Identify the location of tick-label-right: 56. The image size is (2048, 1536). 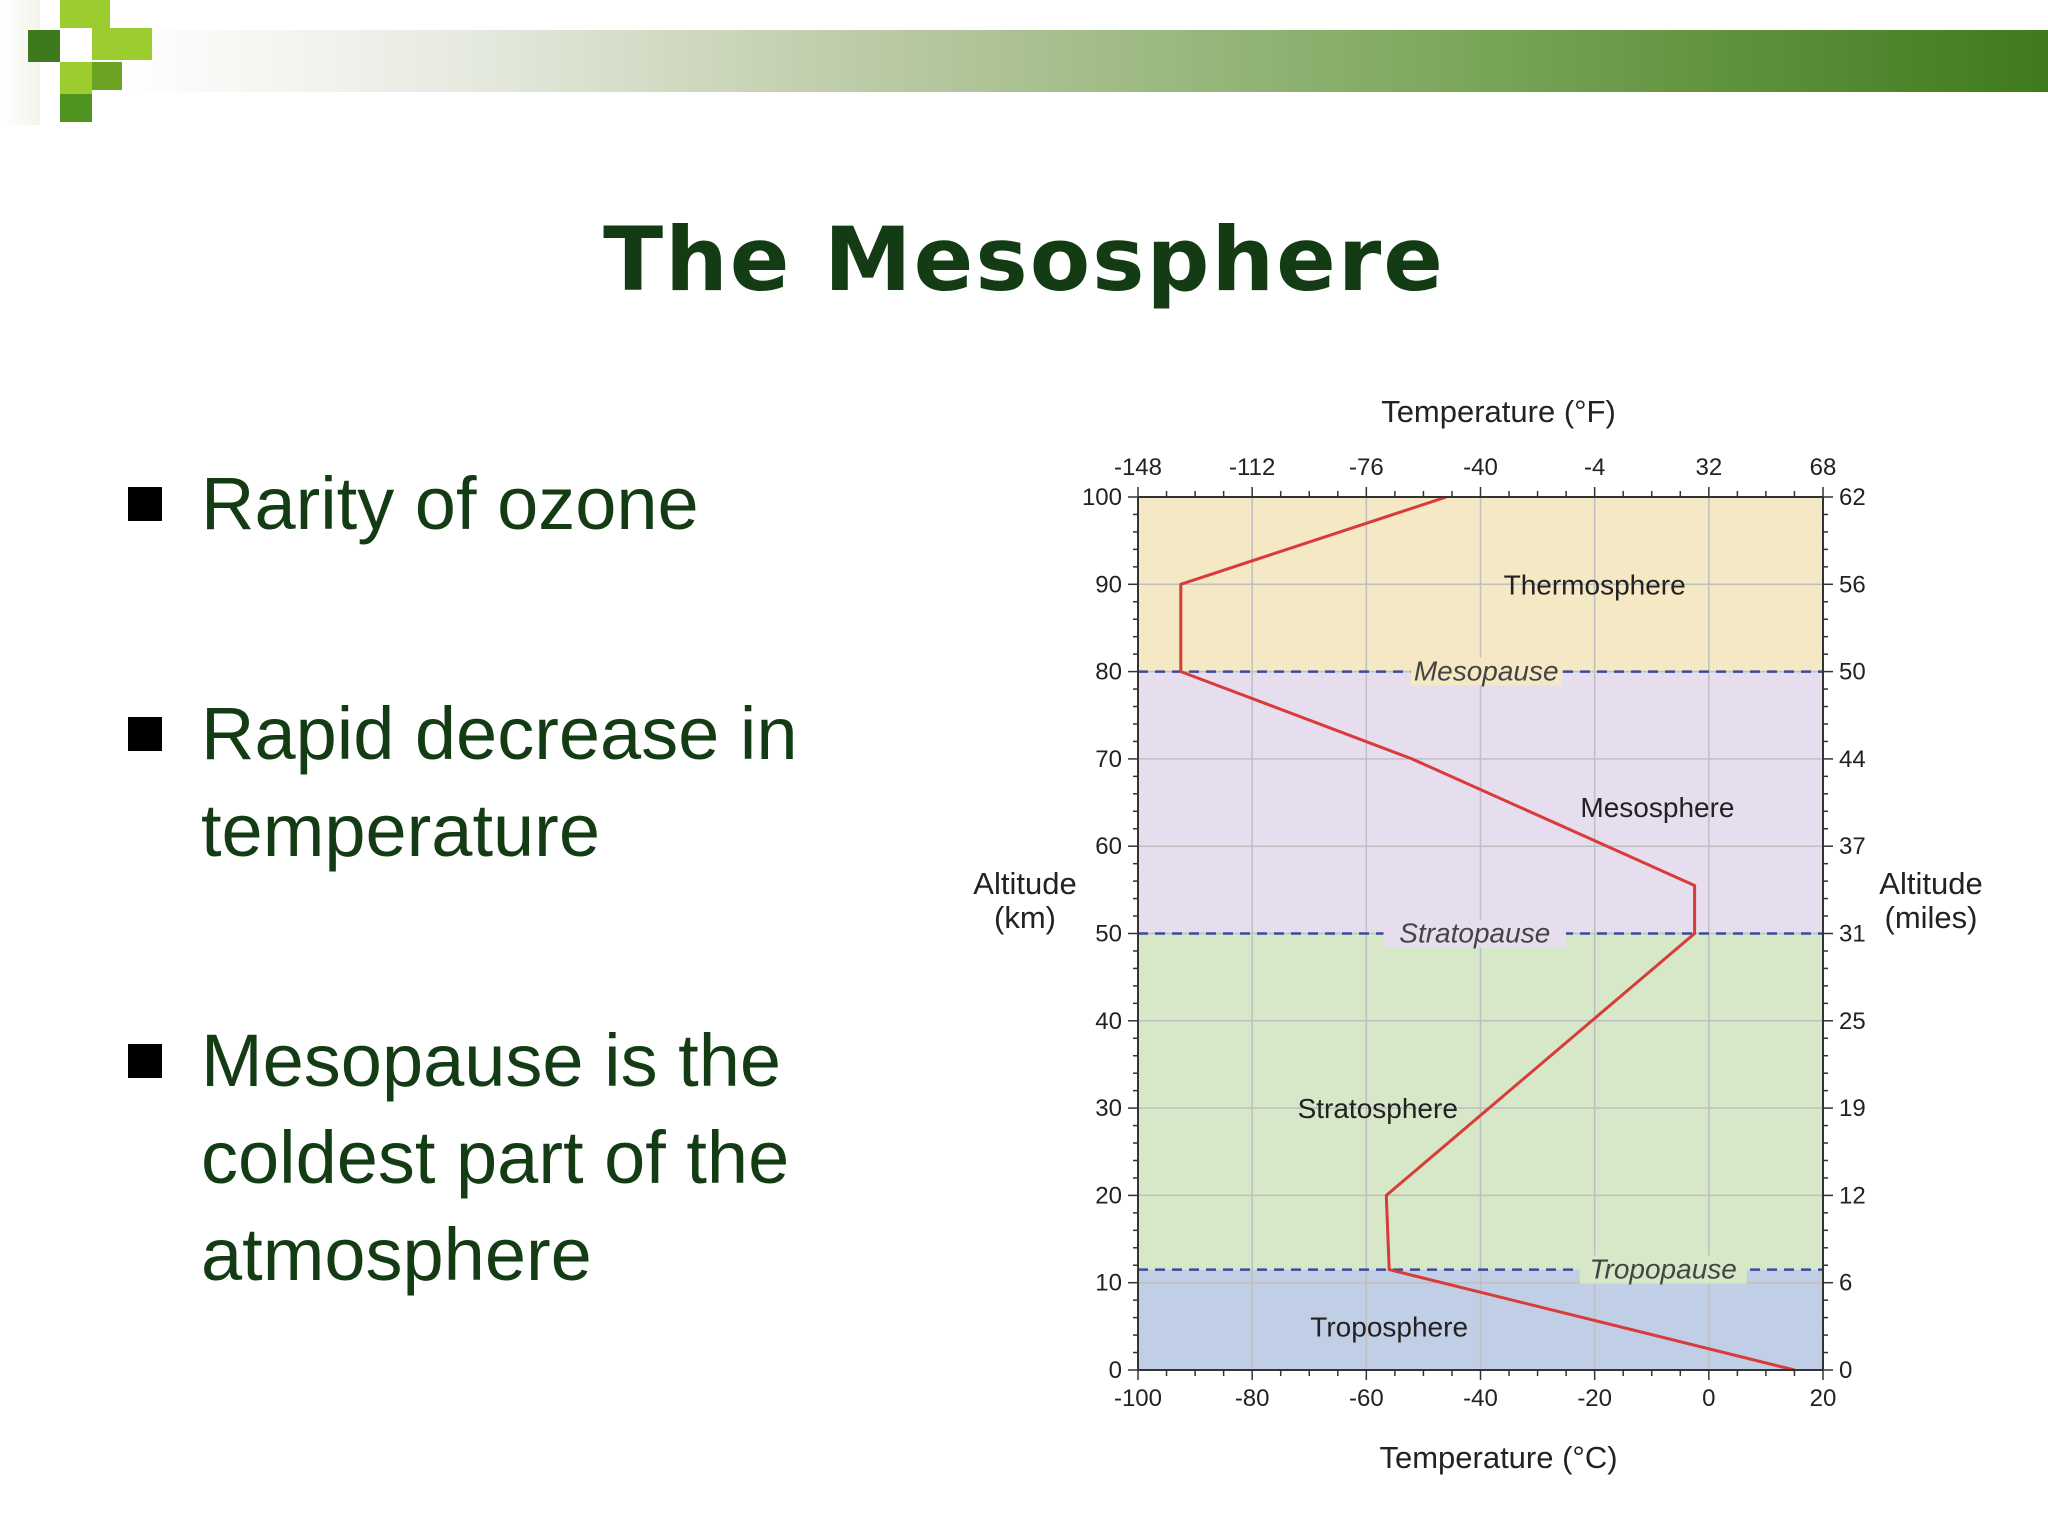
(1852, 584).